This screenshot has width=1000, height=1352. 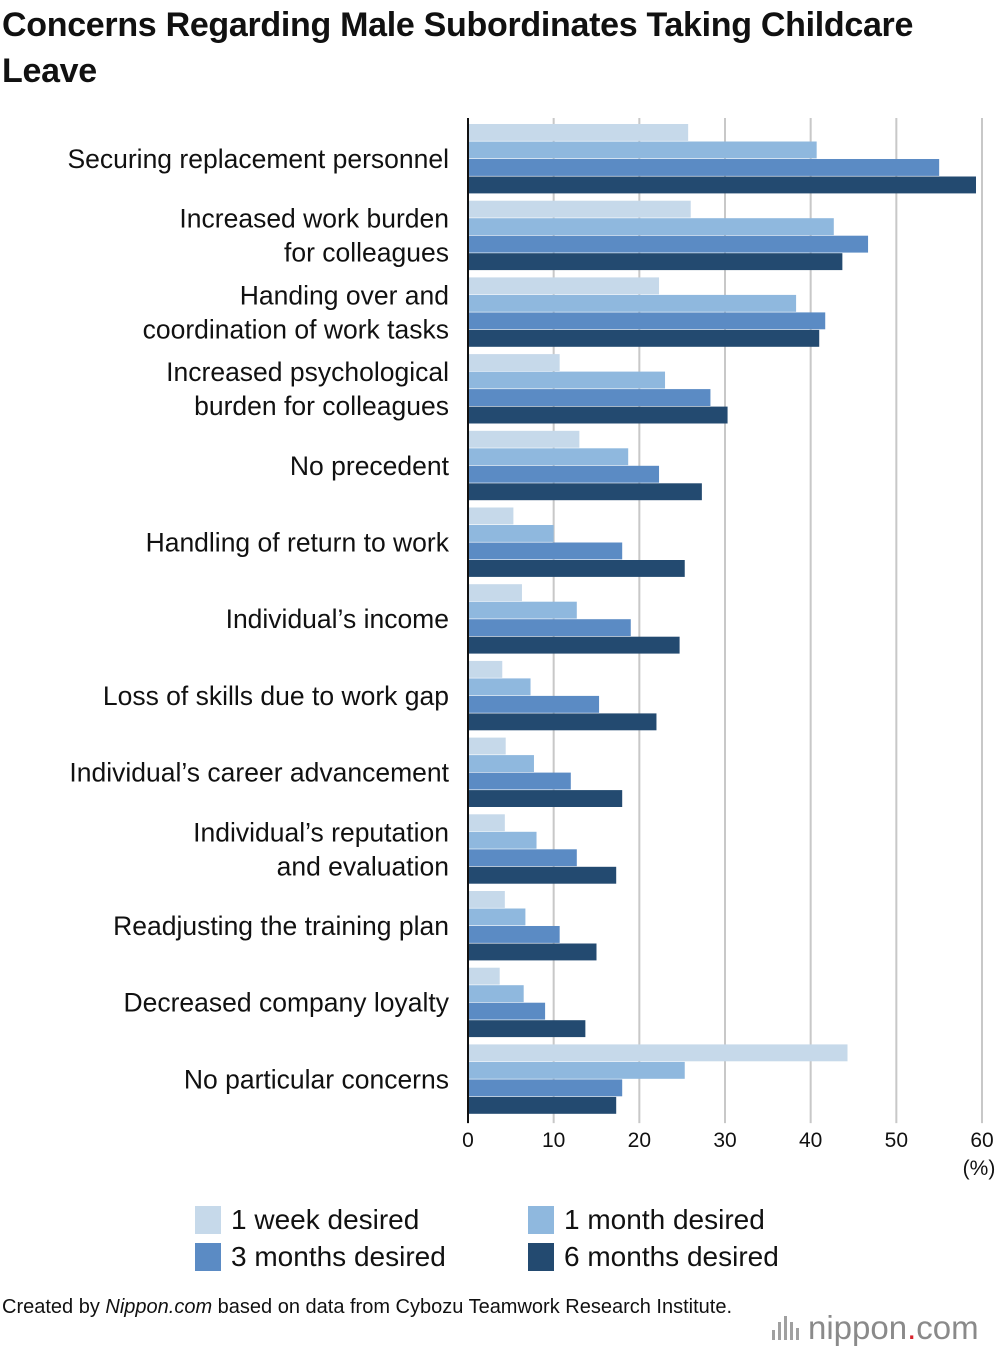 I want to click on category-label-line: Decreased company loyalty, so click(x=286, y=1003).